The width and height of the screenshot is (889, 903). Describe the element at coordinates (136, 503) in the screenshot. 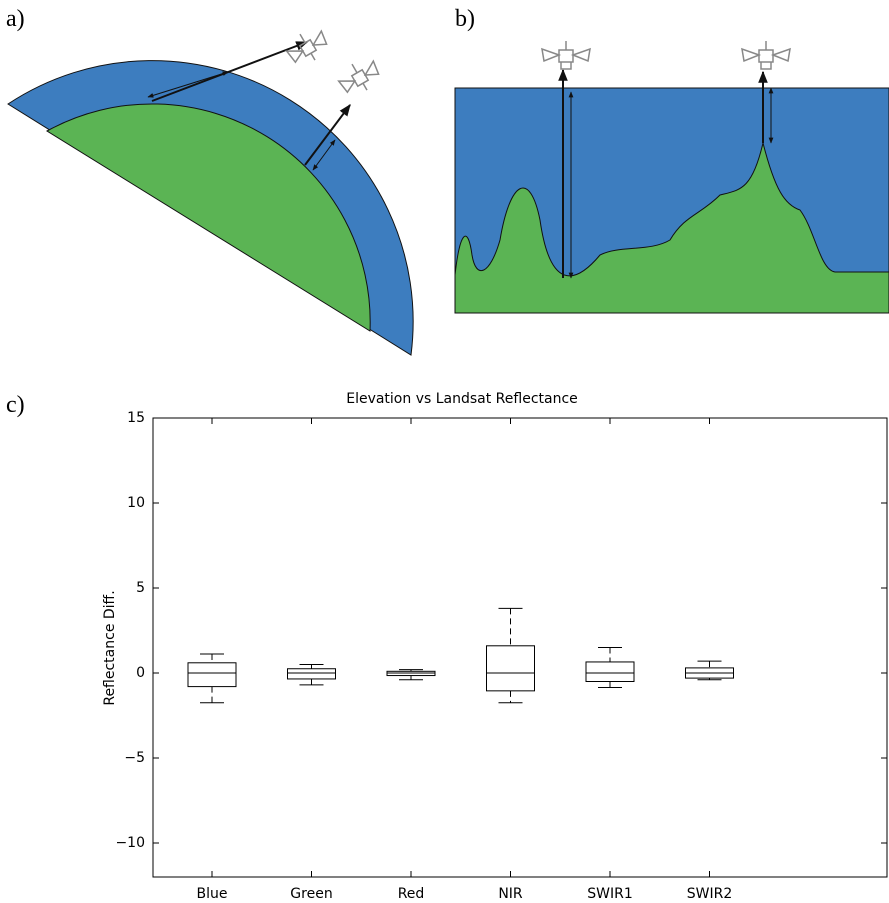

I see `y-tick-label: 10` at that location.